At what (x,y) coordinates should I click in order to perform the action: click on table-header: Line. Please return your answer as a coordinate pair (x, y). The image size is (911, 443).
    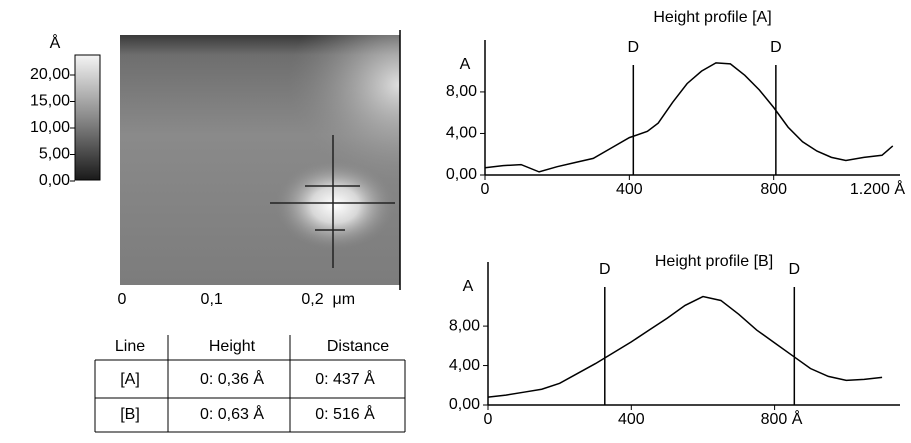
    Looking at the image, I should click on (130, 346).